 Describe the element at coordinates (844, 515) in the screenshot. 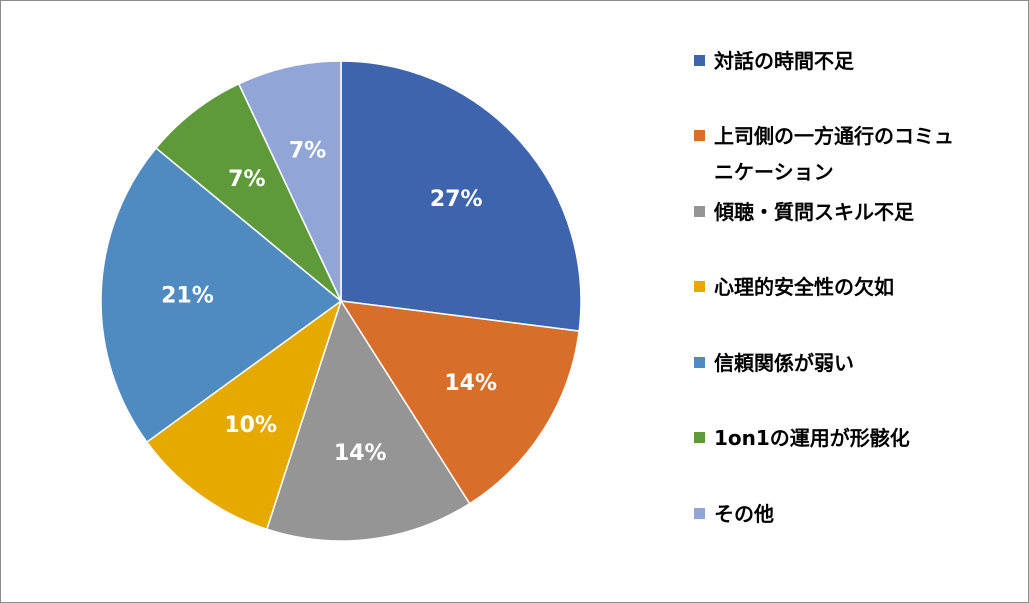

I see `legend-item: その他` at that location.